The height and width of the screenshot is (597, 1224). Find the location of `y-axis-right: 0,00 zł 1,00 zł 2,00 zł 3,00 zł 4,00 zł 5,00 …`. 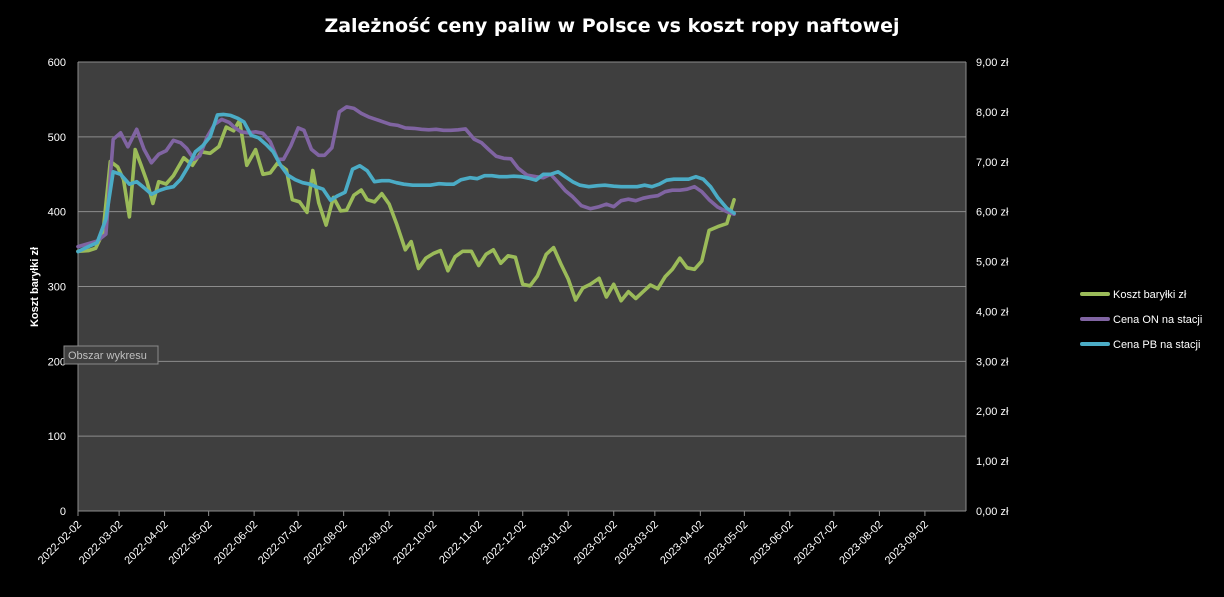

y-axis-right: 0,00 zł 1,00 zł 2,00 zł 3,00 zł 4,00 zł 5,00 … is located at coordinates (987, 287).